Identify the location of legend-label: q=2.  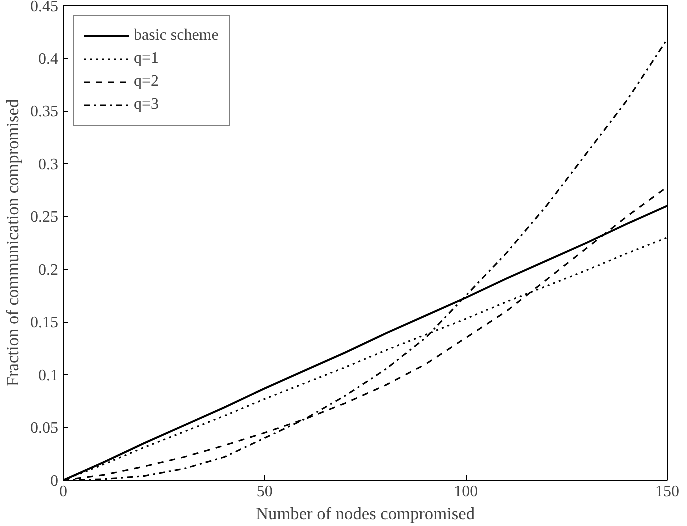
(147, 82).